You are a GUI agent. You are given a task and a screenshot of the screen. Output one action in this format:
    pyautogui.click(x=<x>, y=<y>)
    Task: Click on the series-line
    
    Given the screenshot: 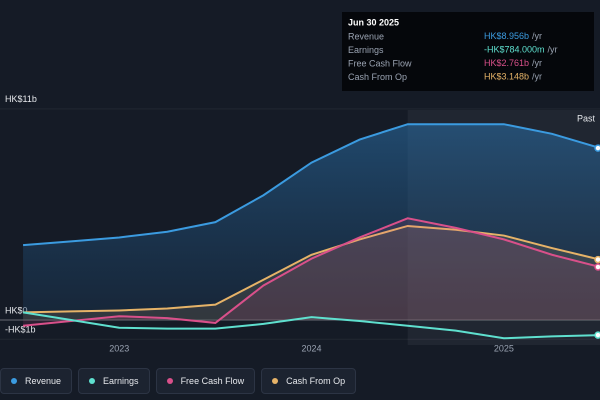 What is the action you would take?
    pyautogui.click(x=311, y=325)
    